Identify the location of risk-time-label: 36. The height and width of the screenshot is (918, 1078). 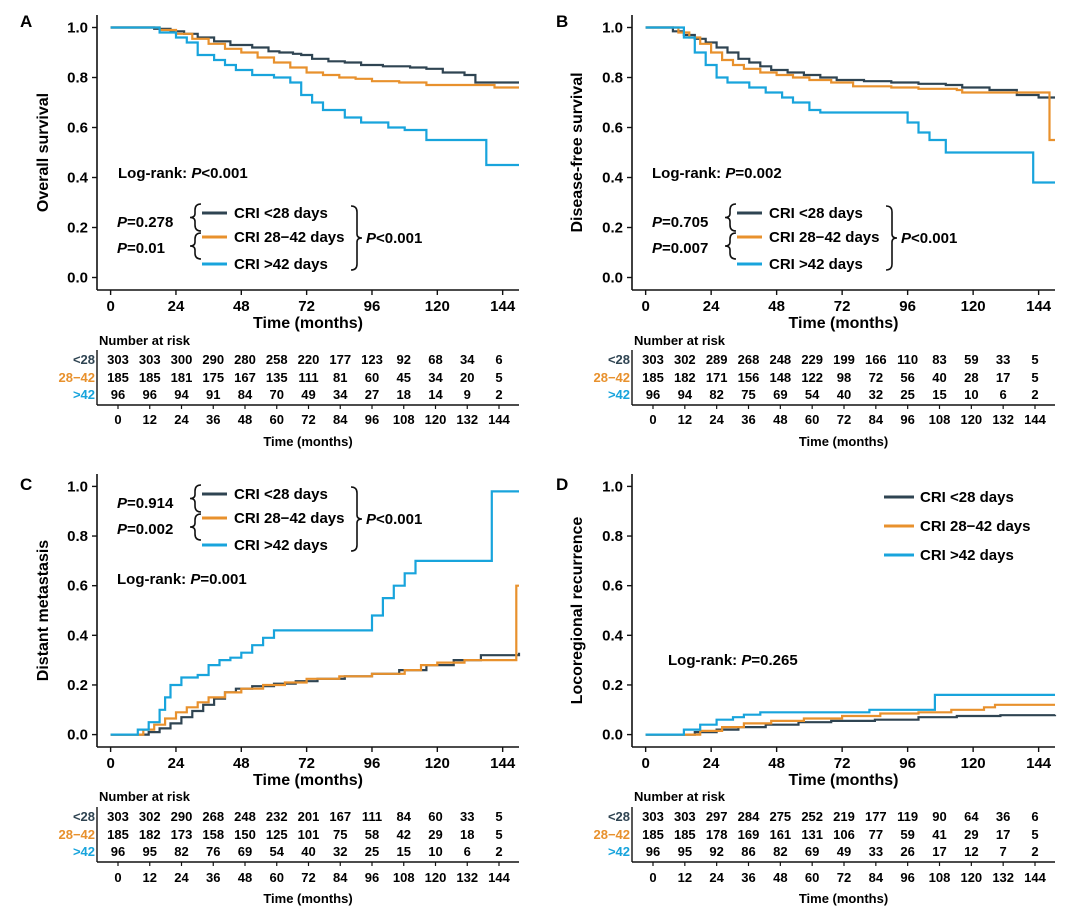
(748, 419).